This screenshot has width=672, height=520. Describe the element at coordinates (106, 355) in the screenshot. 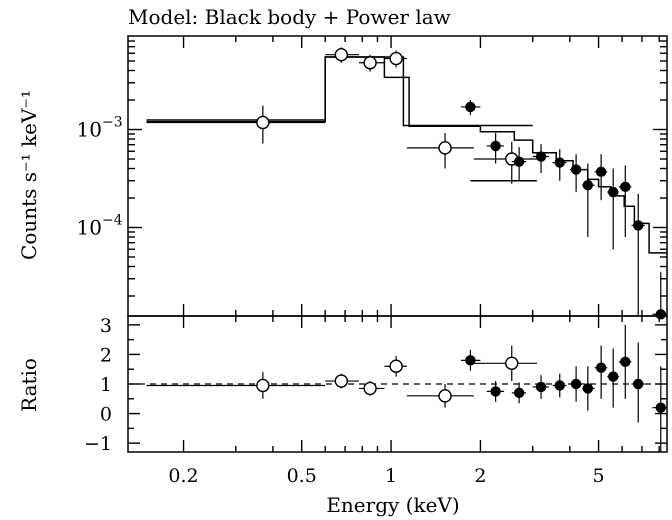

I see `y-tick-label: 2` at that location.